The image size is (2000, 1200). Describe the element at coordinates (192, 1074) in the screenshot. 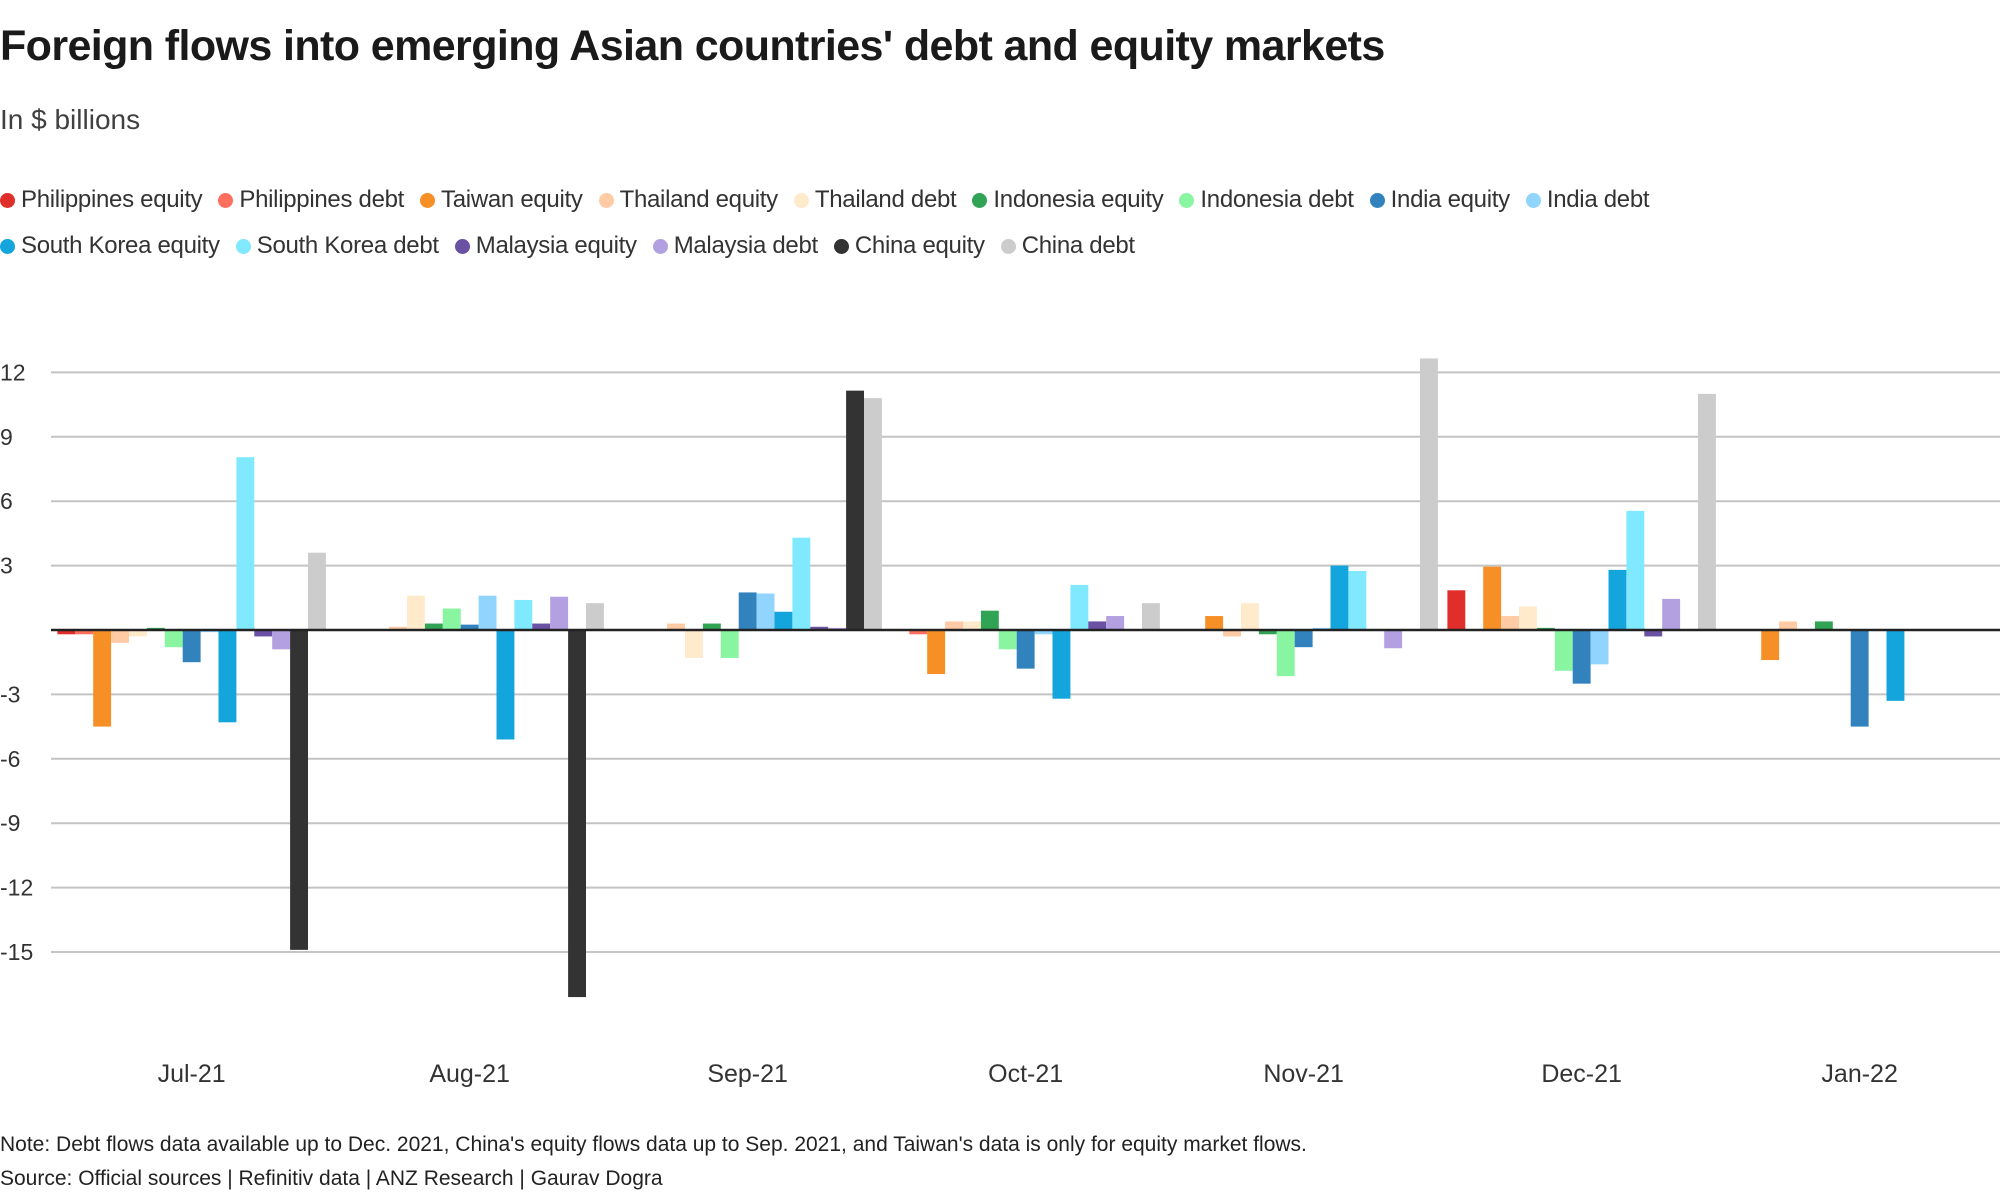

I see `x-tick-label: Jul-21` at that location.